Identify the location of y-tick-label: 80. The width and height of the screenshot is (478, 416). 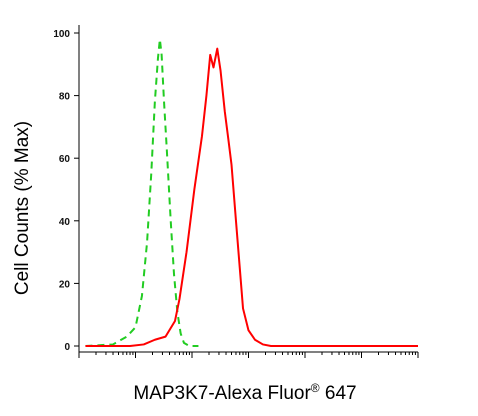
(65, 97).